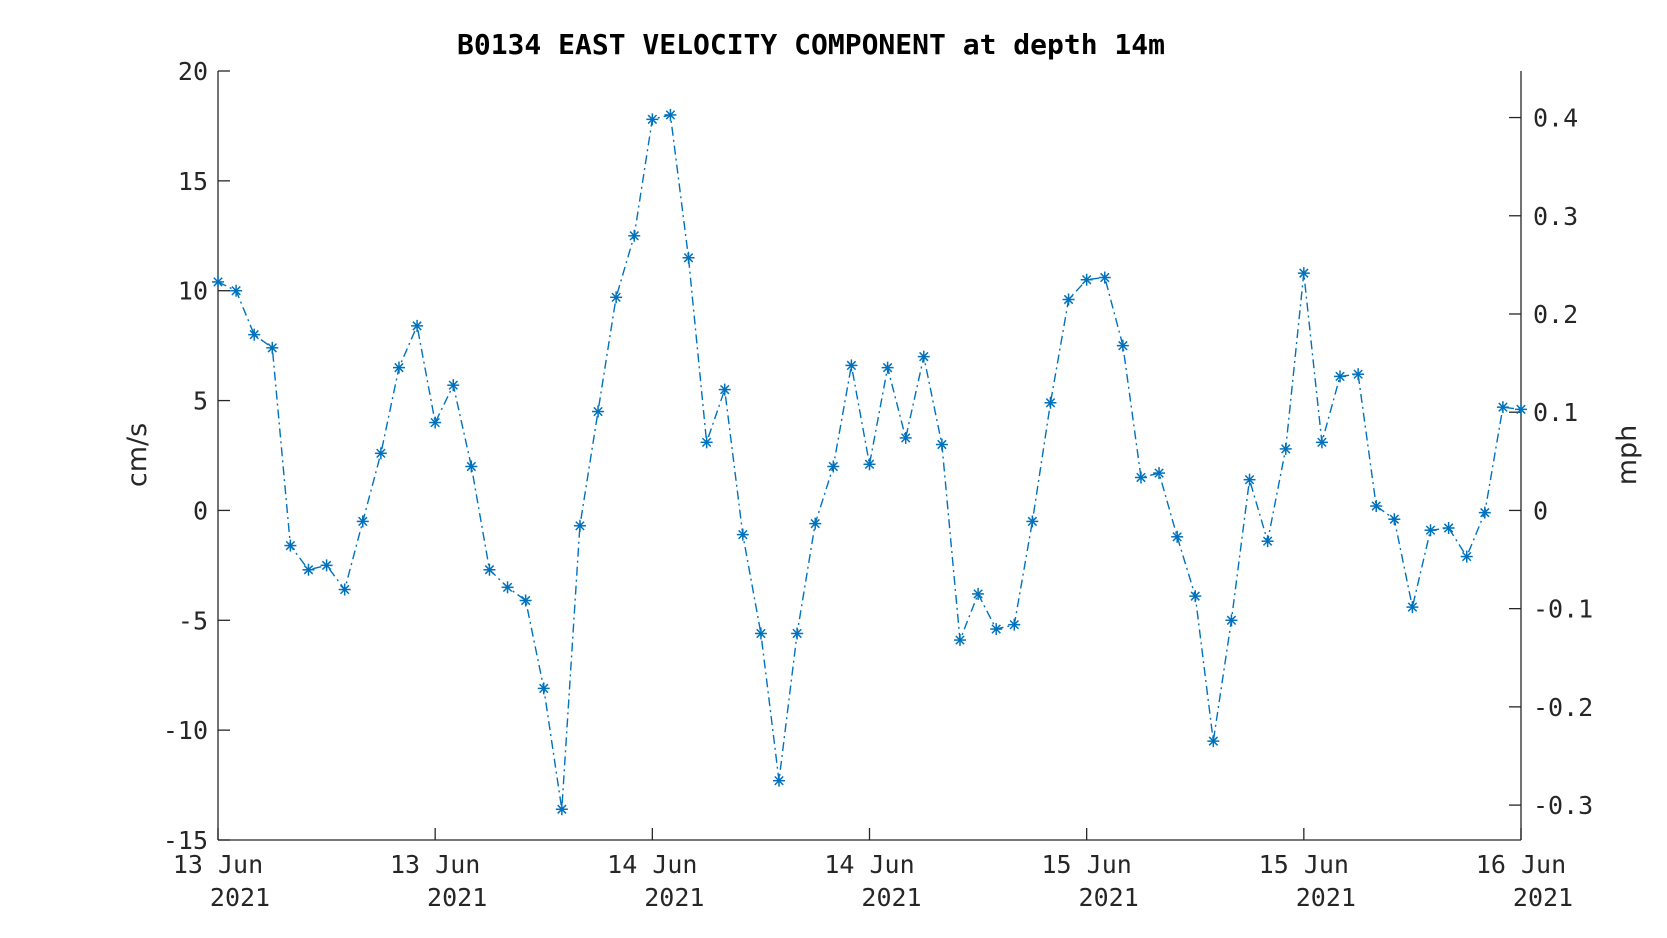 Image resolution: width=1667 pixels, height=938 pixels. Describe the element at coordinates (1555, 412) in the screenshot. I see `right-tick-label: 0.1` at that location.